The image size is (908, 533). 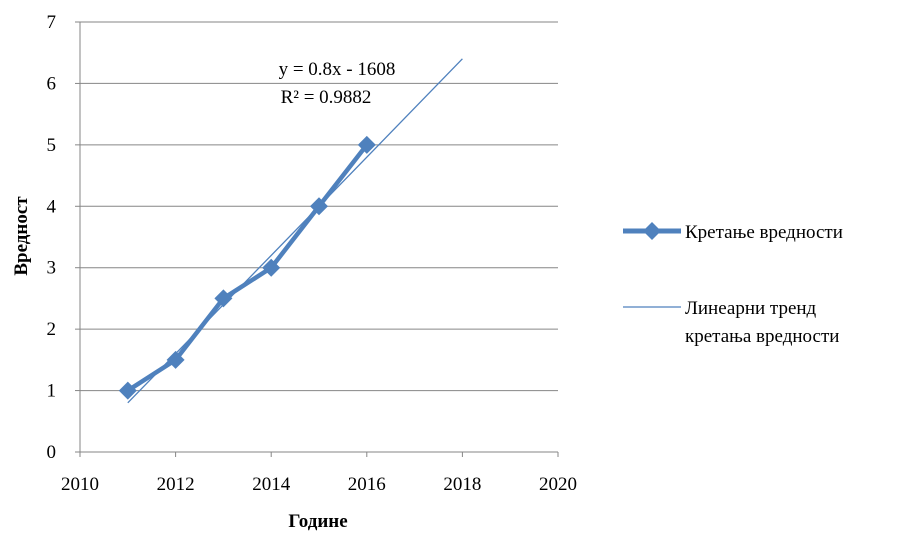 I want to click on x-tick-label: 2012, so click(x=176, y=484).